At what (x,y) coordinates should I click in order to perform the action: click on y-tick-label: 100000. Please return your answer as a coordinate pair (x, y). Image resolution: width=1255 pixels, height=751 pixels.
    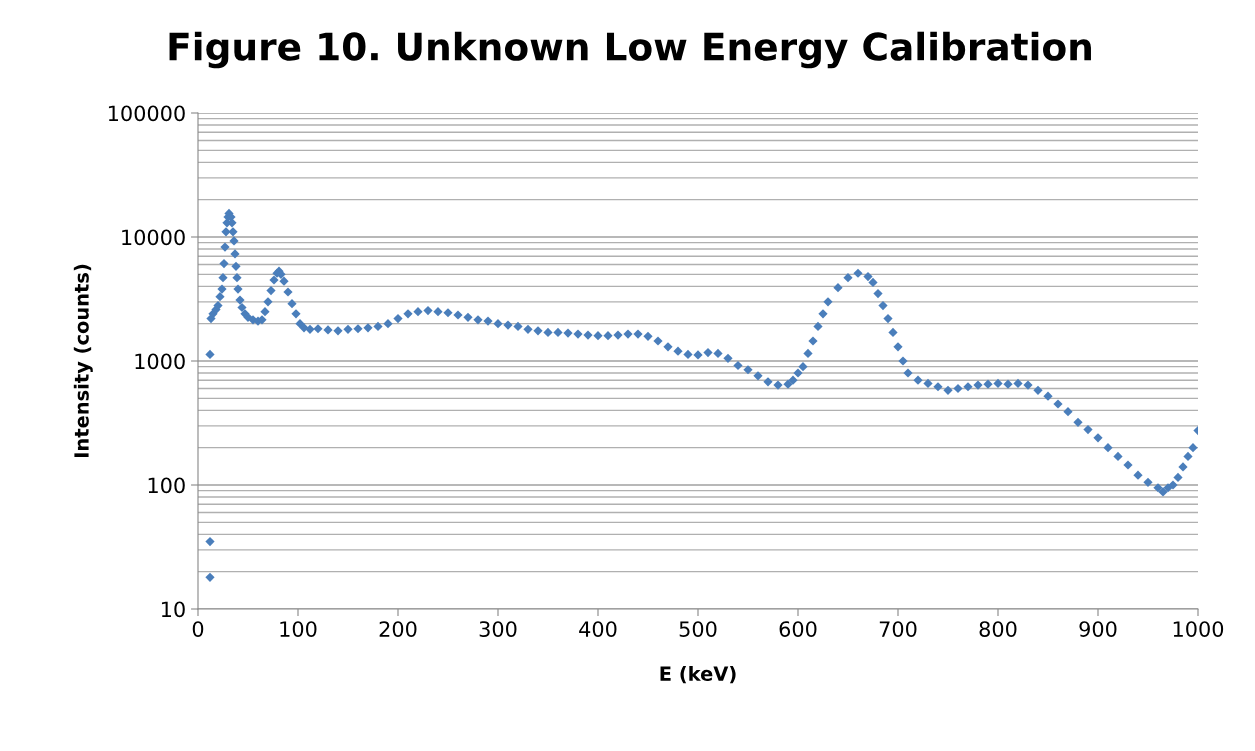
    Looking at the image, I should click on (146, 113).